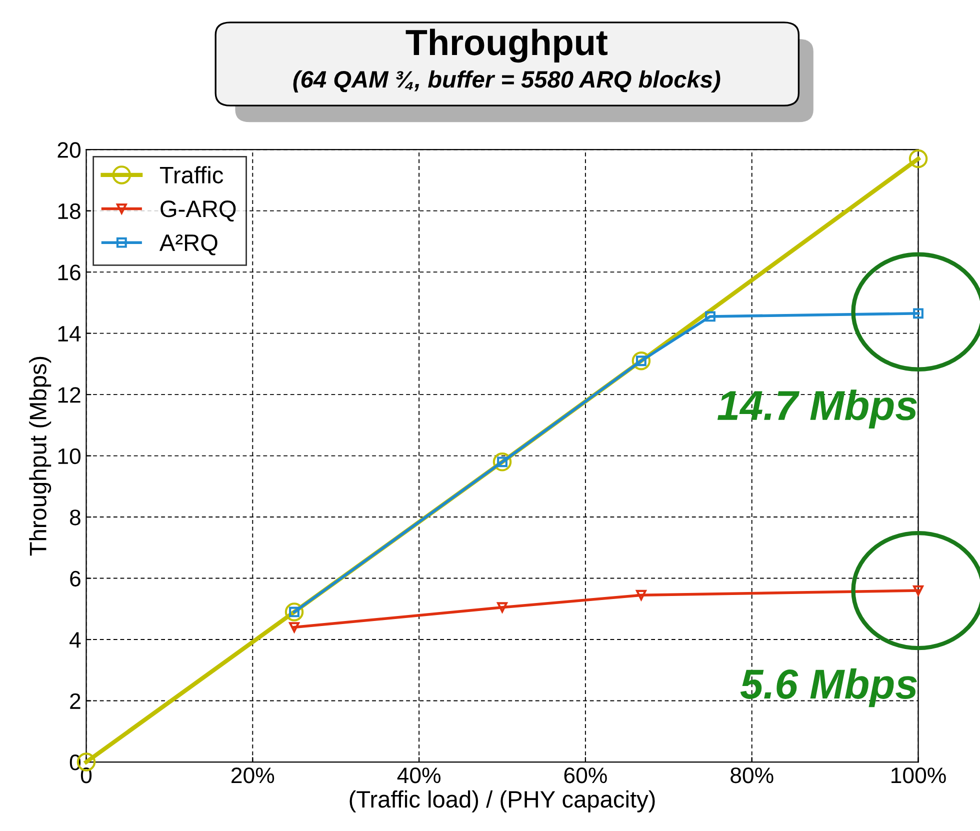 The width and height of the screenshot is (980, 831). What do you see at coordinates (69, 456) in the screenshot?
I see `y-tick-label: 10` at bounding box center [69, 456].